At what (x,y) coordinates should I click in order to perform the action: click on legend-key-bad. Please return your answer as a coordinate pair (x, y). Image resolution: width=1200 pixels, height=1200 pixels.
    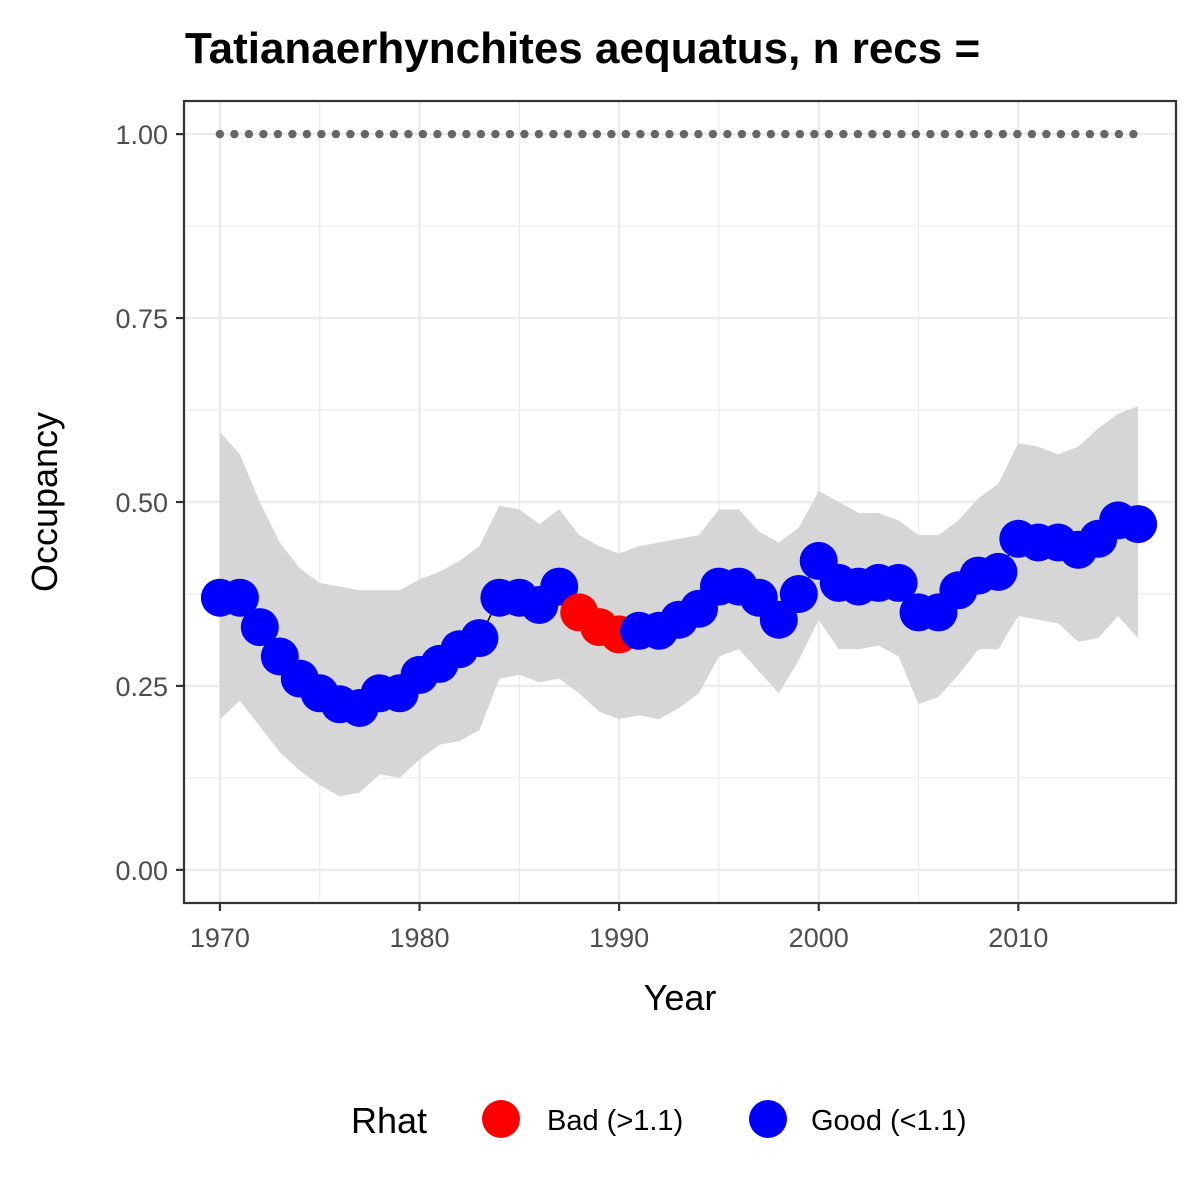
    Looking at the image, I should click on (501, 1119).